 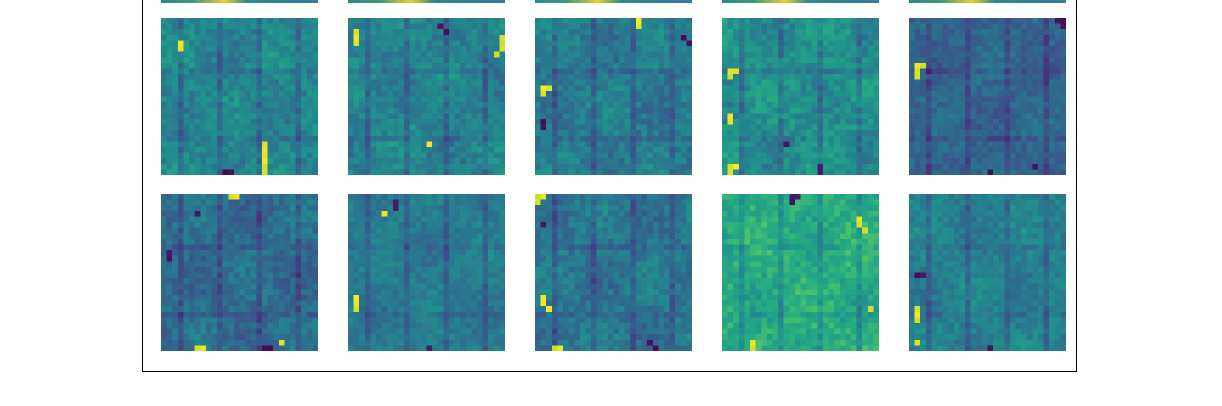 I want to click on heatmap-panel-r1-c2, so click(x=613, y=272).